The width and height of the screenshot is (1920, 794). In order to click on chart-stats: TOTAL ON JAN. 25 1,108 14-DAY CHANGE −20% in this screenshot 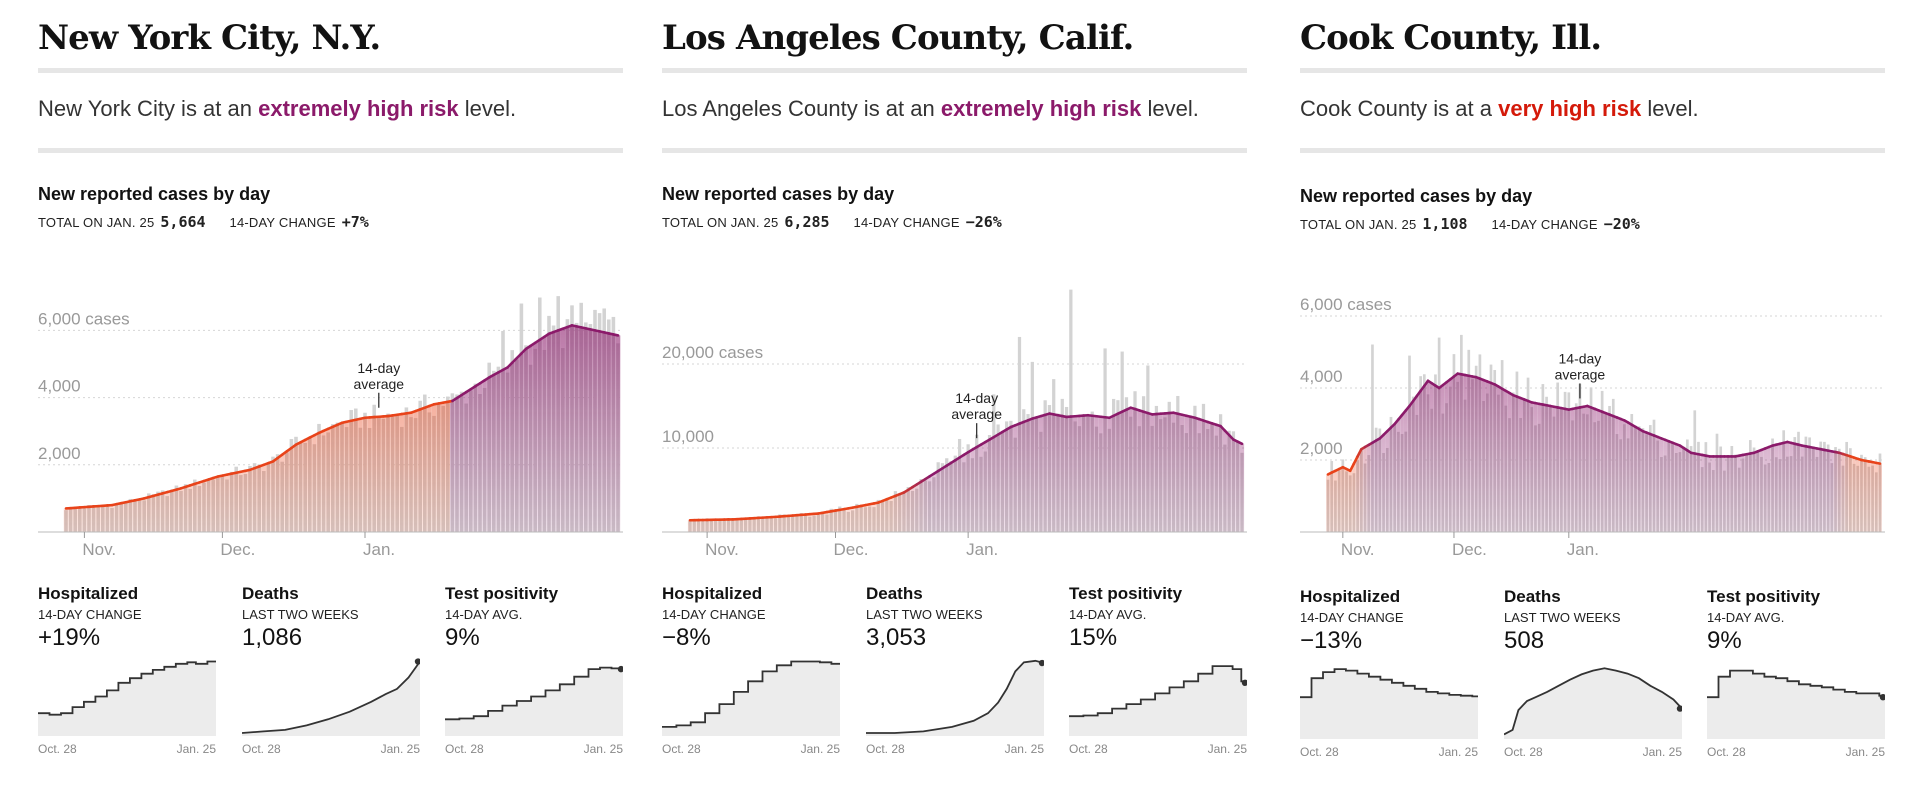, I will do `click(1482, 224)`.